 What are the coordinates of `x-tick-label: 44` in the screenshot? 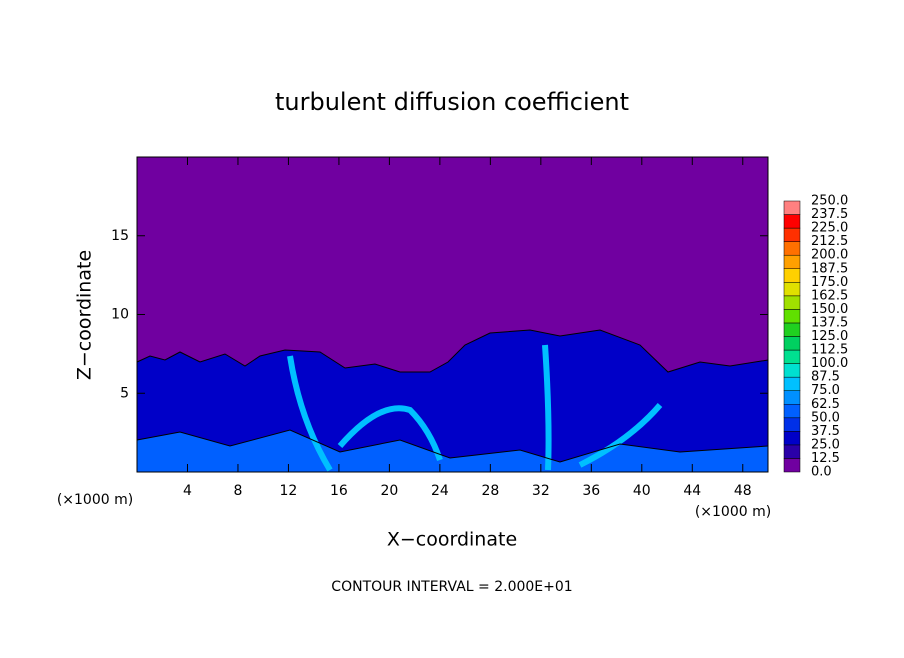 It's located at (692, 491).